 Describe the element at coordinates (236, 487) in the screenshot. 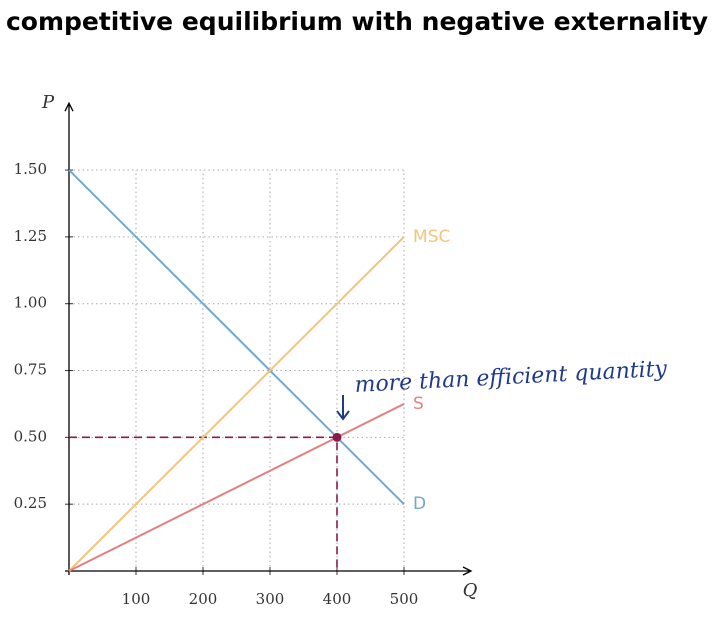

I see `series-line` at that location.